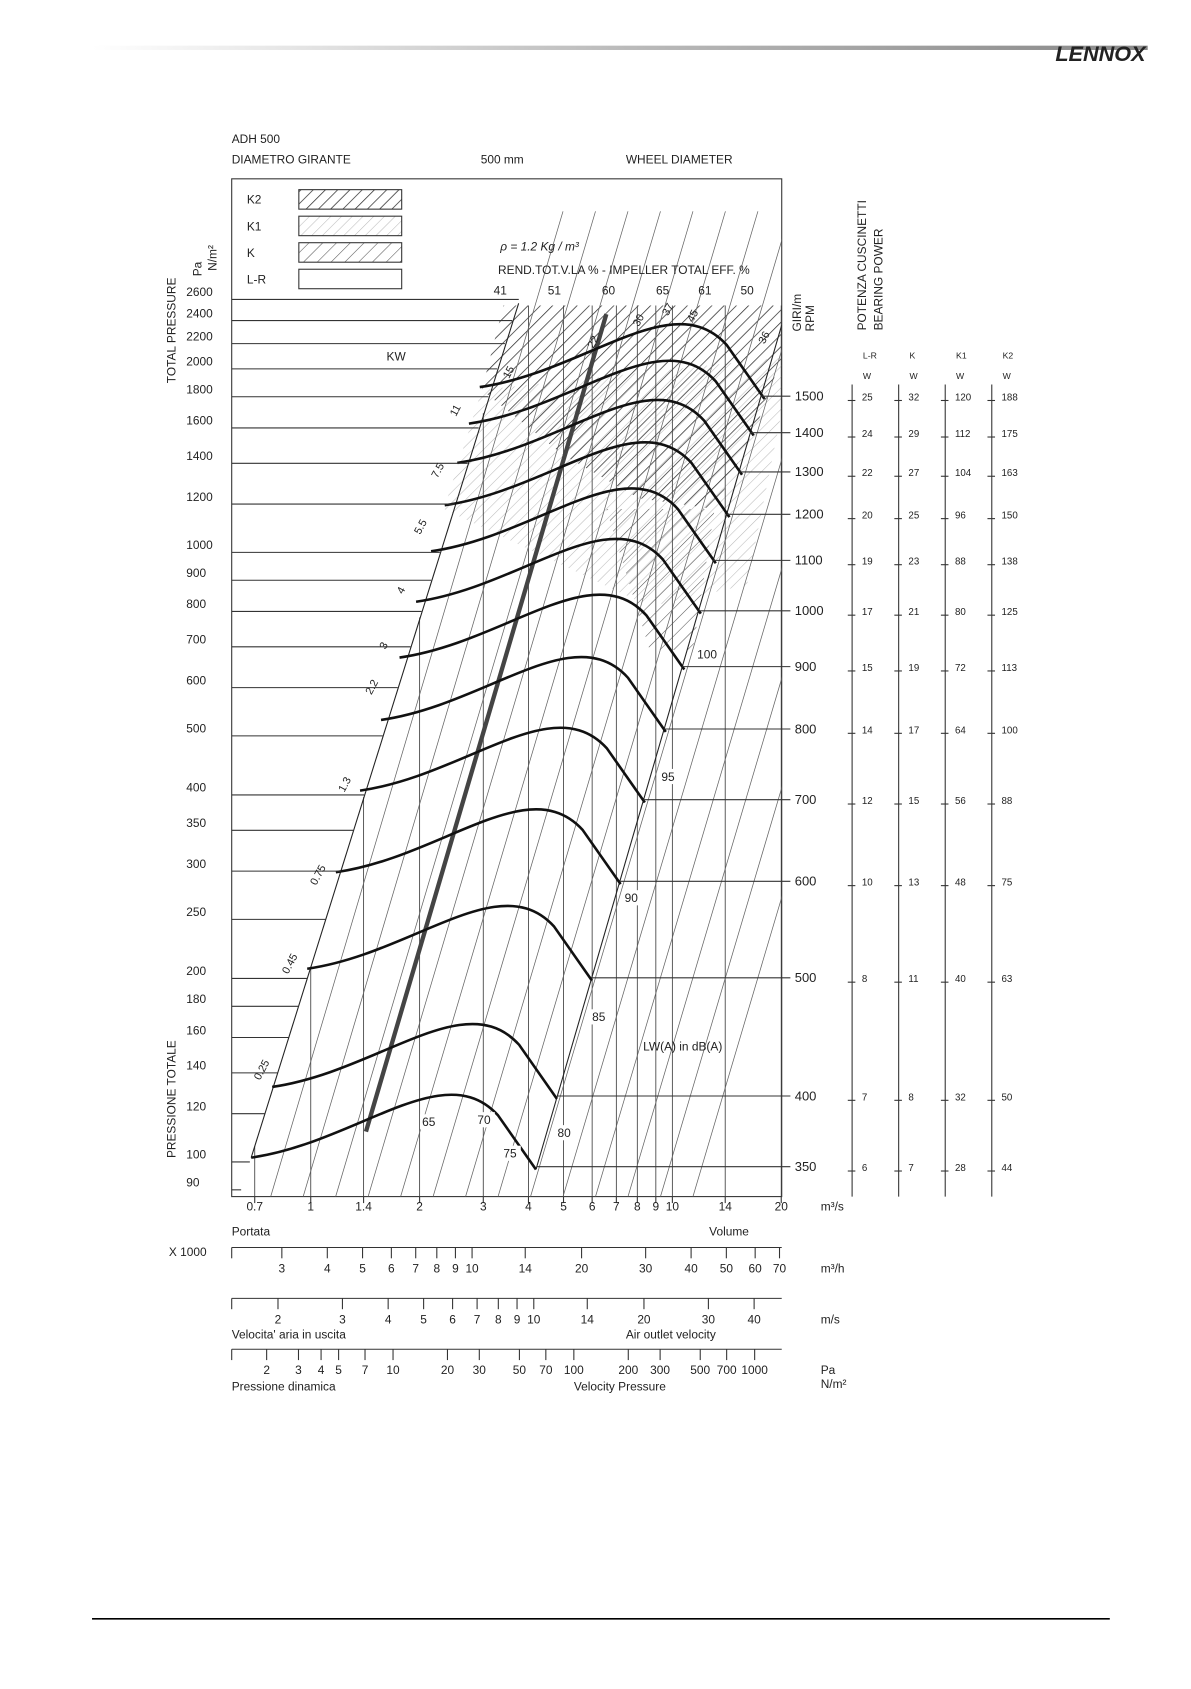  Describe the element at coordinates (472, 1268) in the screenshot. I see `scale-label: 10` at that location.